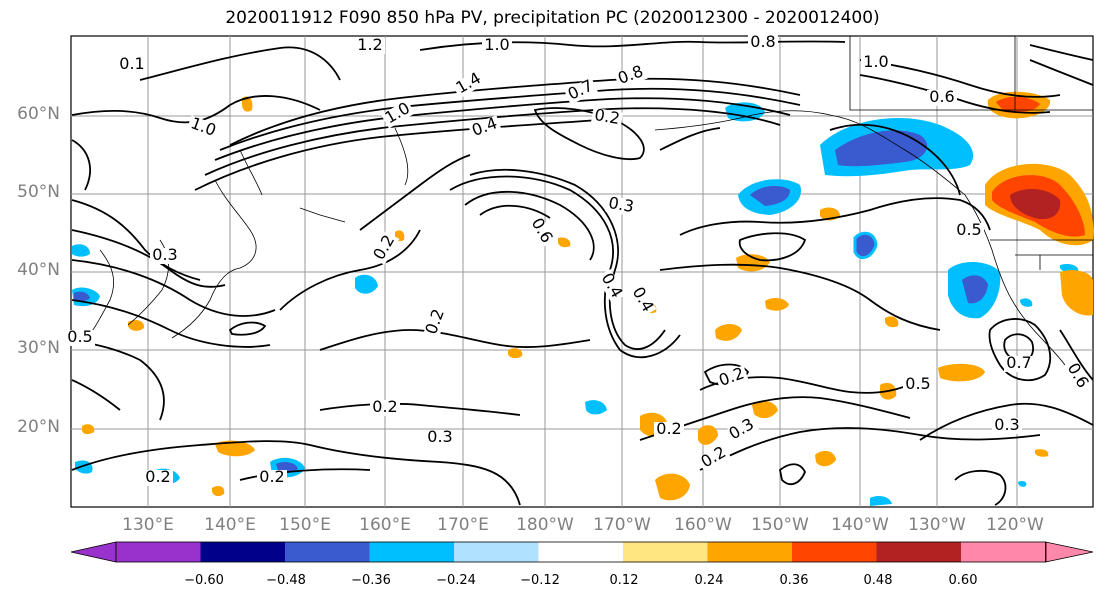  What do you see at coordinates (860, 525) in the screenshot?
I see `lon-label: 140°W` at bounding box center [860, 525].